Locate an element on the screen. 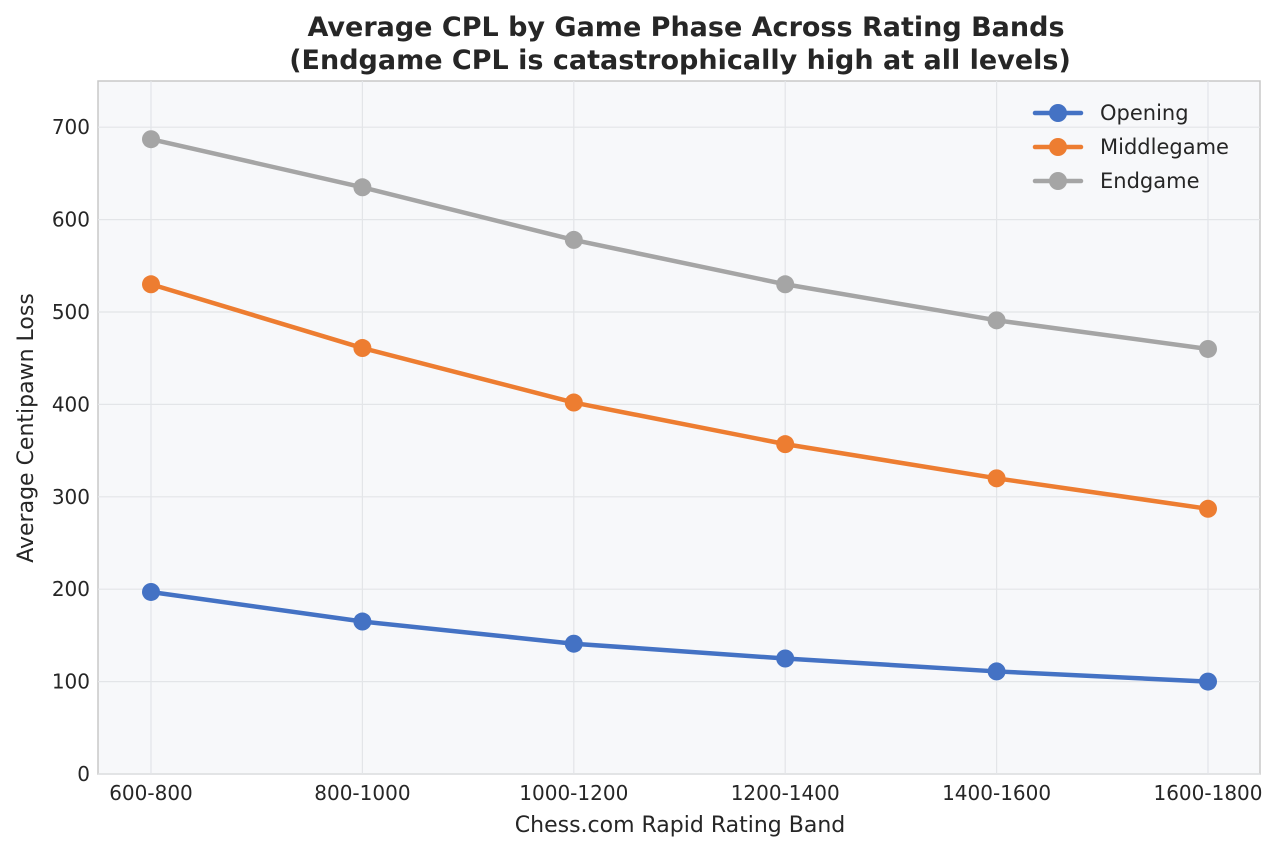  legend-item-opening: Opening is located at coordinates (1110, 113).